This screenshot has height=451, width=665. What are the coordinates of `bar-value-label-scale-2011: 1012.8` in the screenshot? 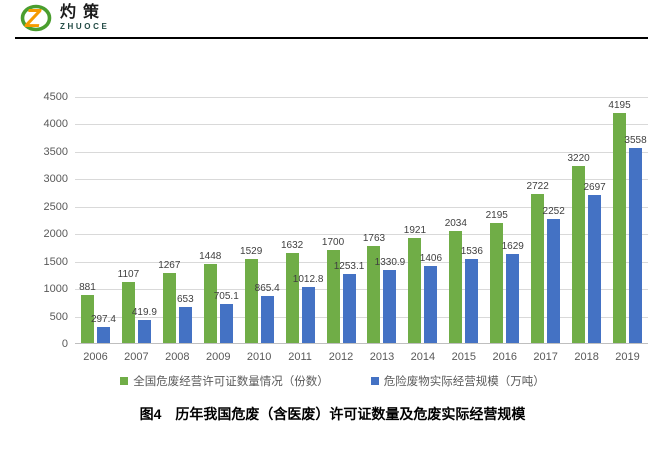 It's located at (308, 280).